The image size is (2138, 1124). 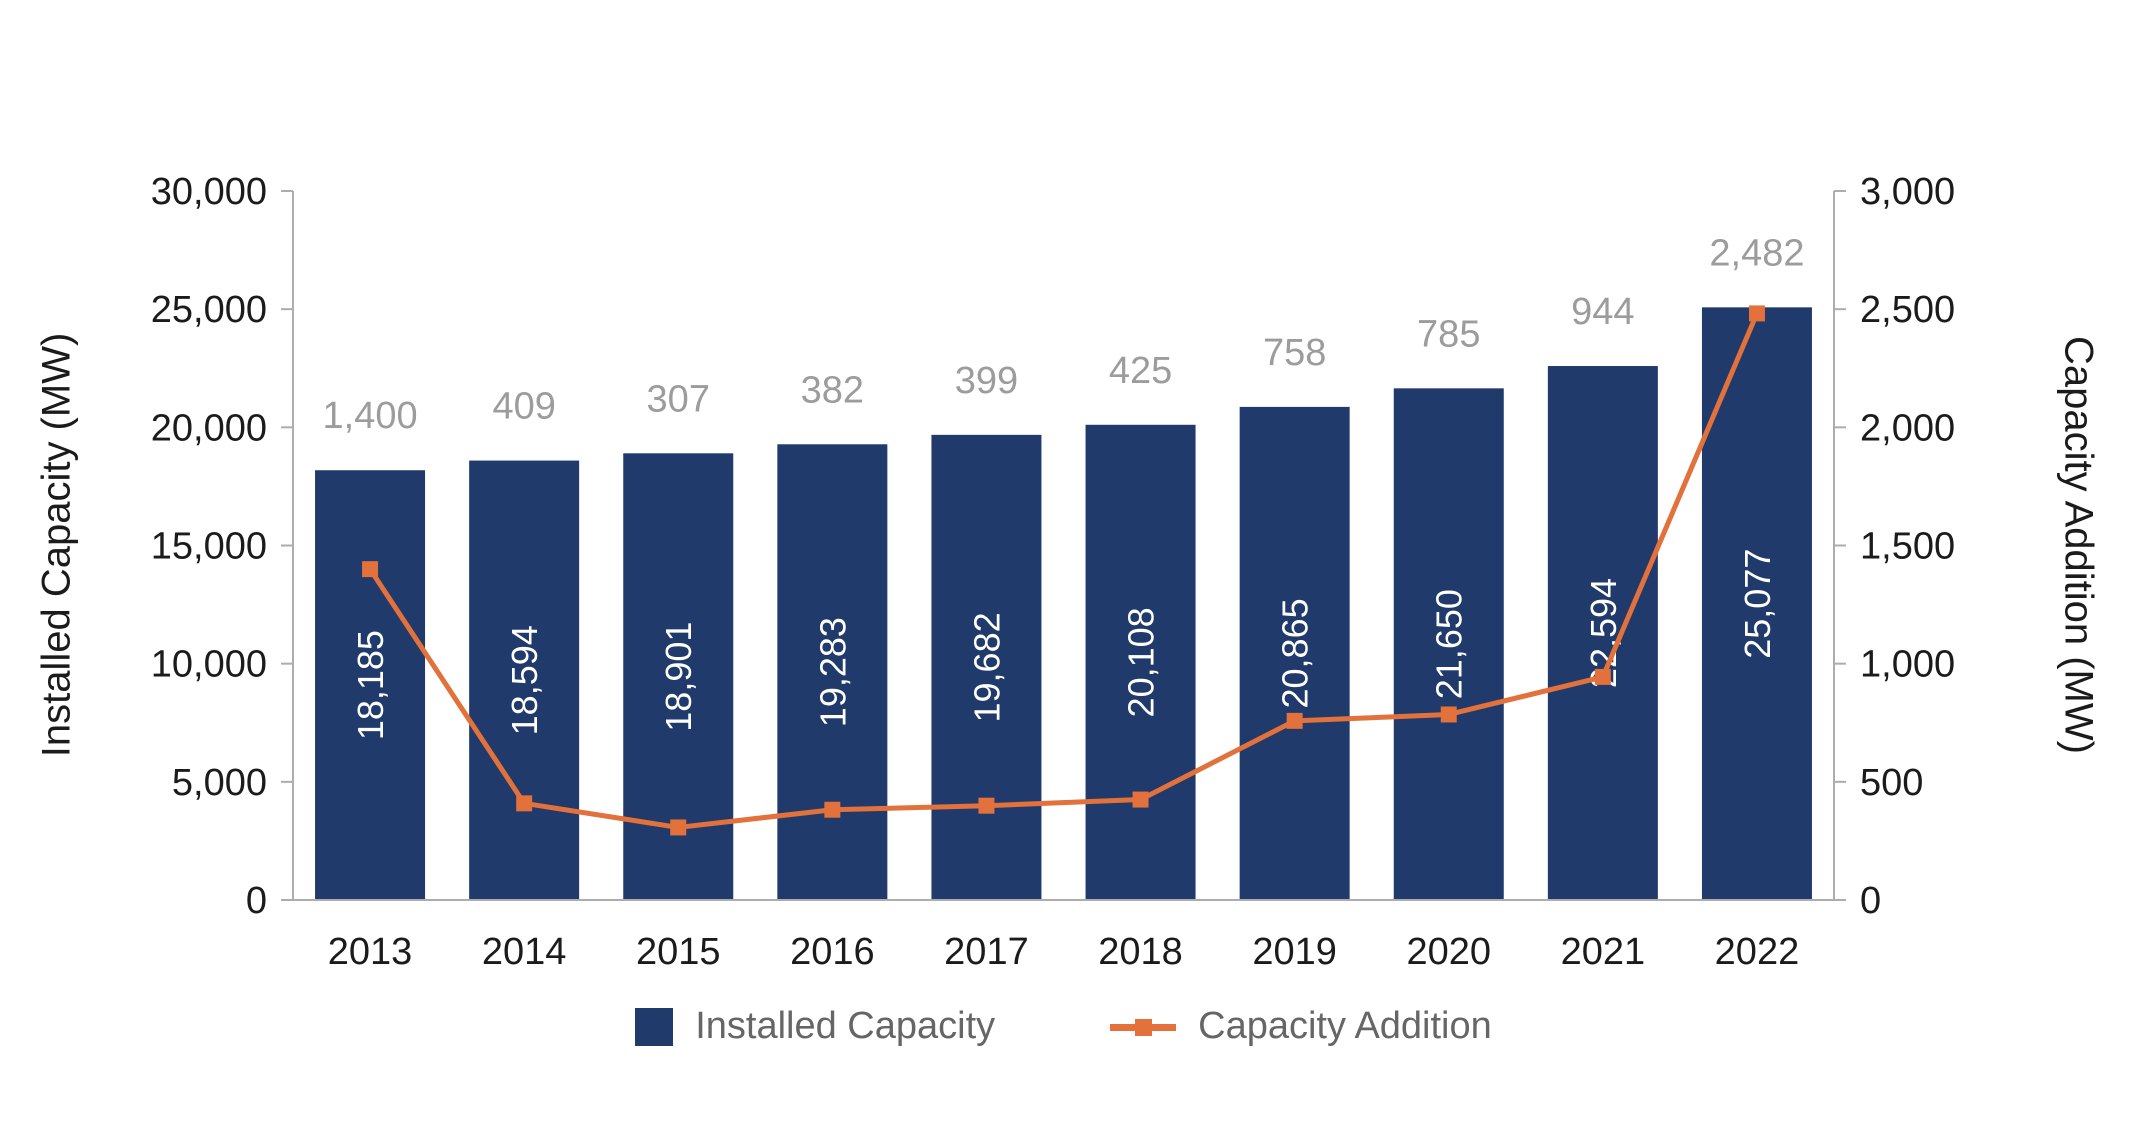 I want to click on left-axis-tick-label: 5,000, so click(x=219, y=783).